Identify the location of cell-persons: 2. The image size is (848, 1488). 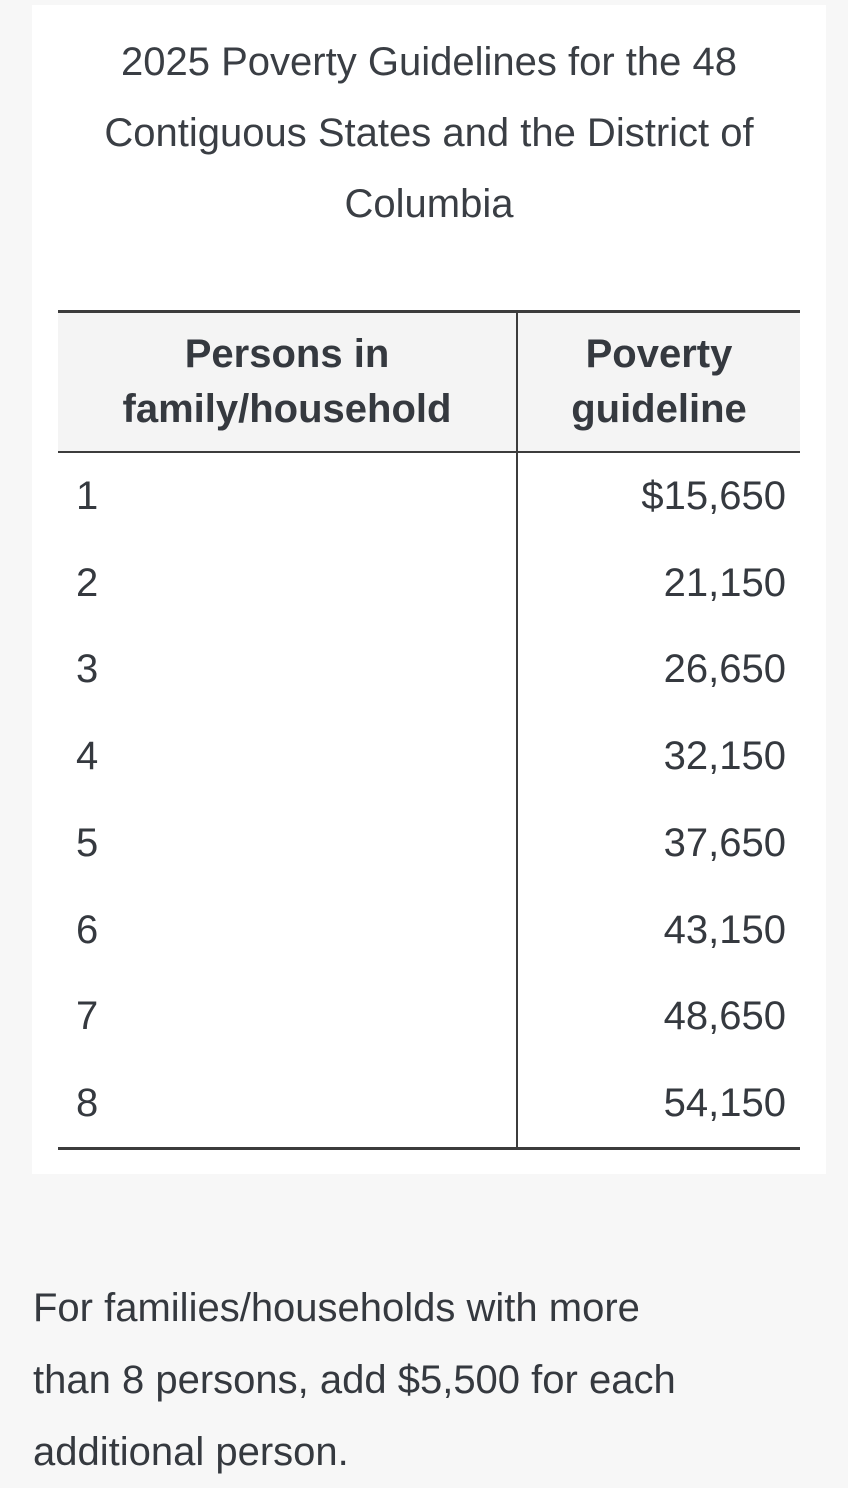
(288, 583).